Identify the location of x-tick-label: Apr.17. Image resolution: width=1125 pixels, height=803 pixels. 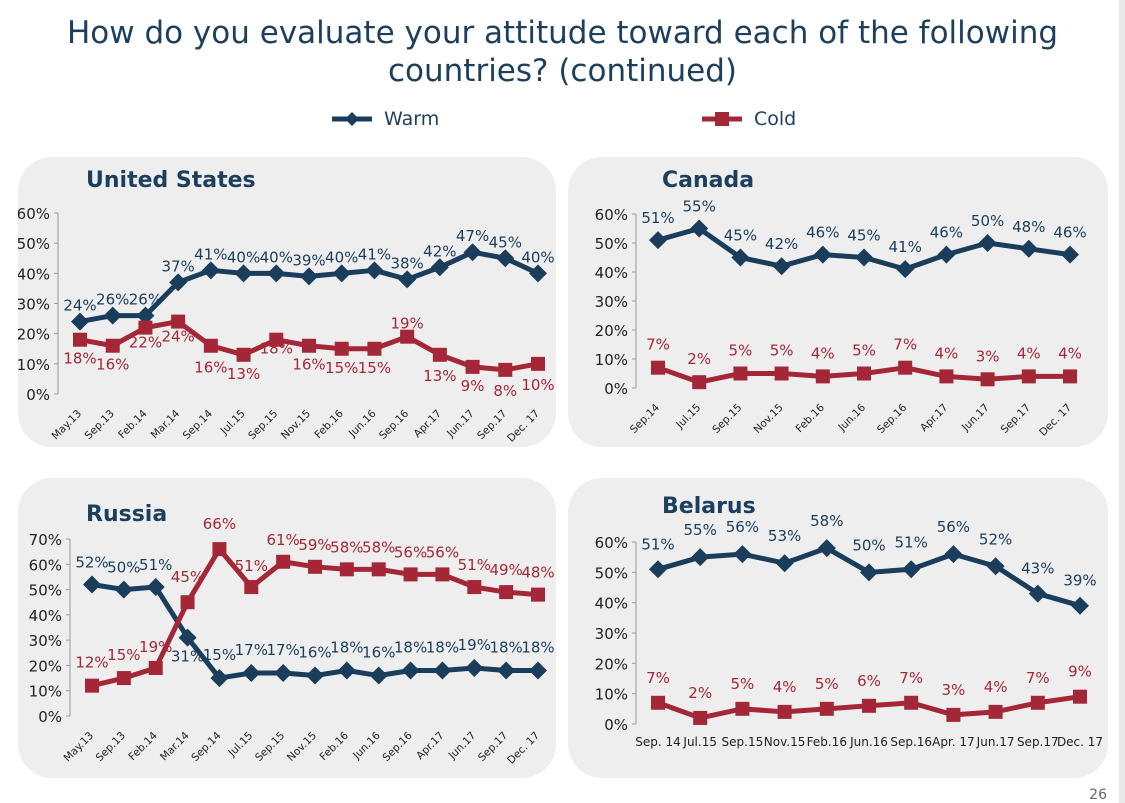
(428, 424).